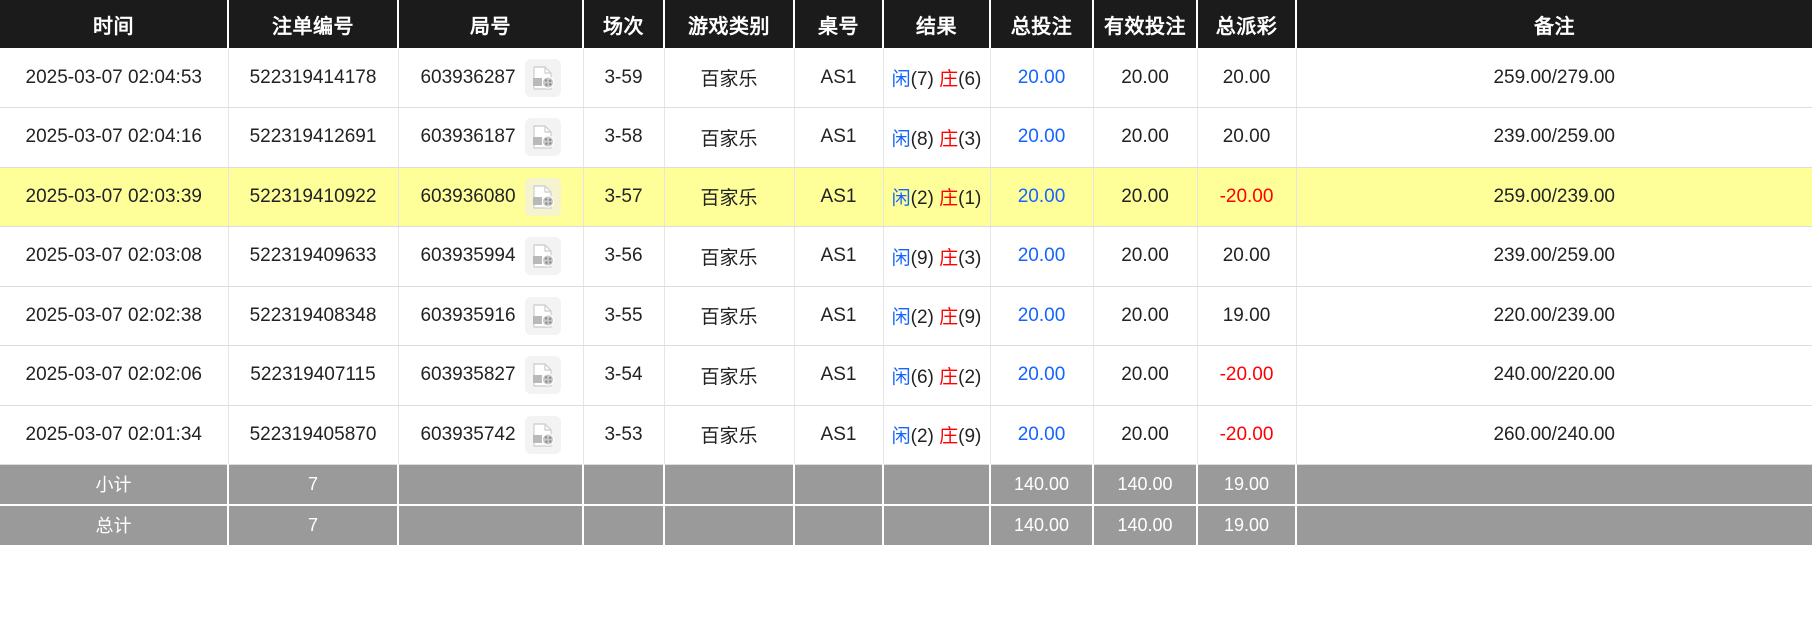  I want to click on result-banker-value: (2), so click(970, 377).